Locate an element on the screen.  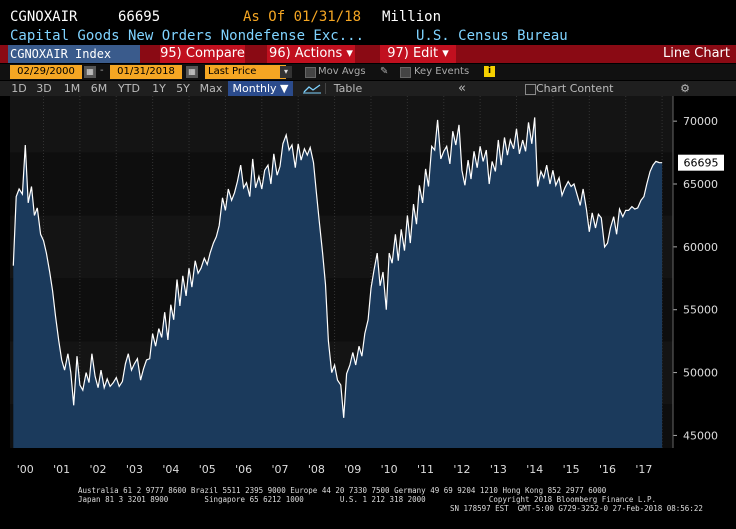
last-value-label: 66695 is located at coordinates (701, 163).